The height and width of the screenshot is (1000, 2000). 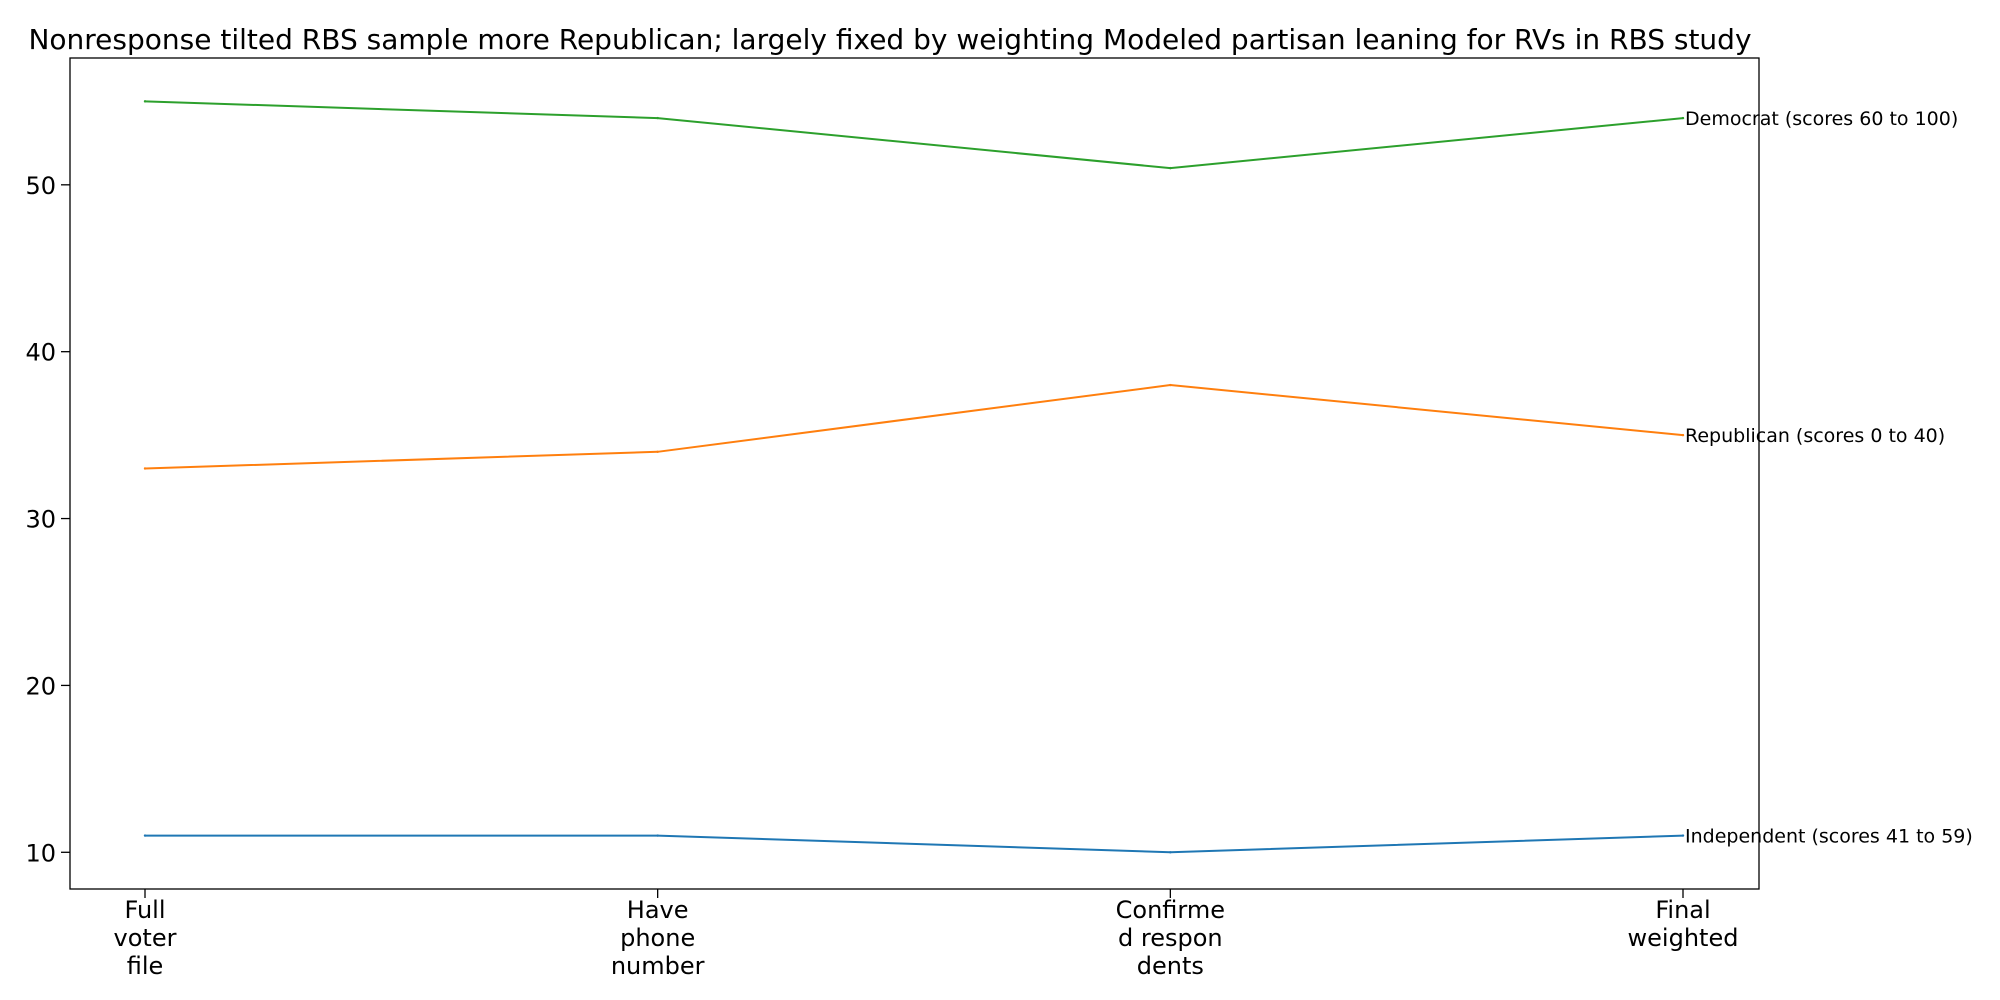 What do you see at coordinates (1829, 837) in the screenshot?
I see `series-end-label: Independent (scores 41 to 59)` at bounding box center [1829, 837].